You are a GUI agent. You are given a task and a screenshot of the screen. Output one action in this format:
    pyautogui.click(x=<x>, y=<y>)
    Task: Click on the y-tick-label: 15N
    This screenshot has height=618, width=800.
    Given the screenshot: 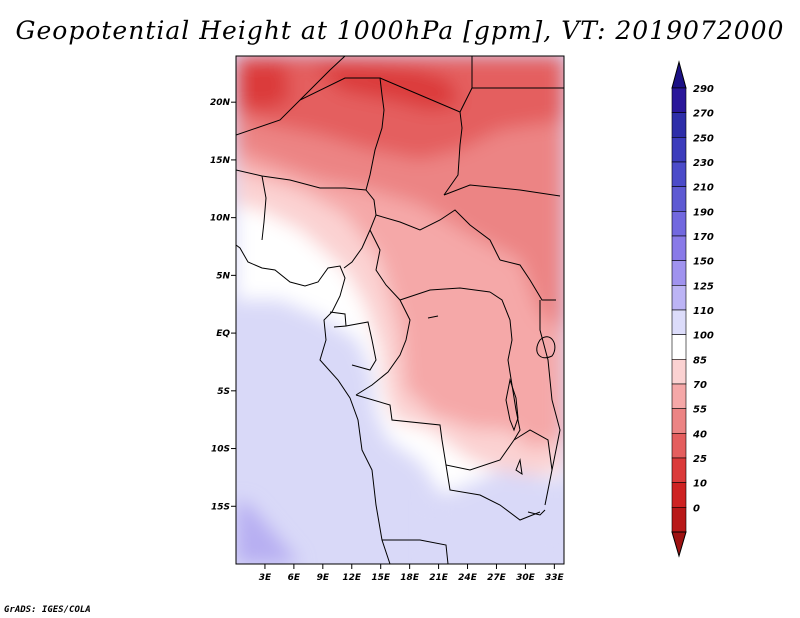 What is the action you would take?
    pyautogui.click(x=220, y=161)
    